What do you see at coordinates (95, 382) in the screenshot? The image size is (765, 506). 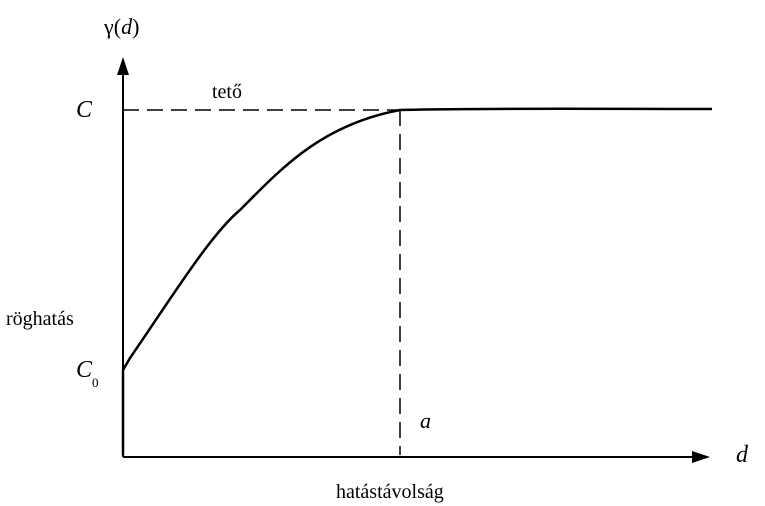 I see `nugget-subscript: 0` at bounding box center [95, 382].